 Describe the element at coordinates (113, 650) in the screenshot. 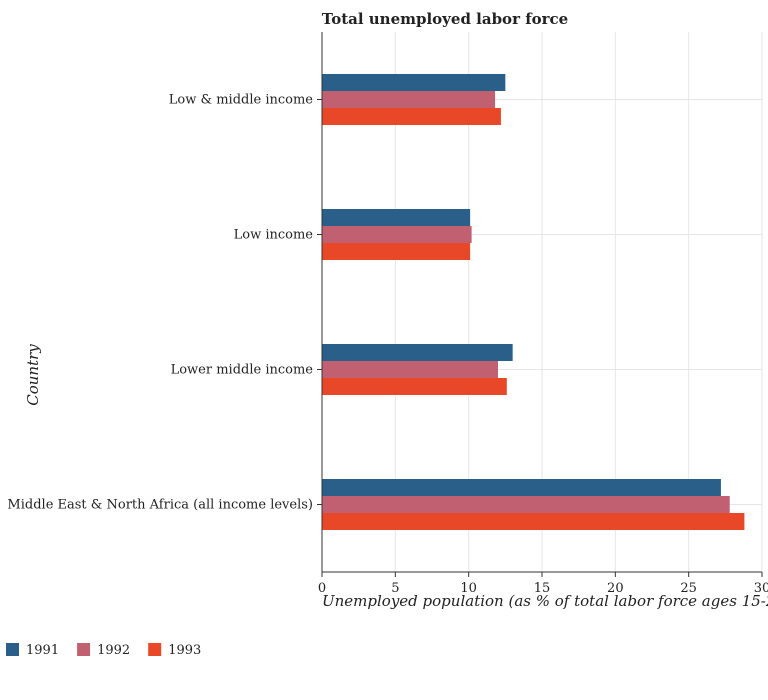

I see `legend-label-1992: 1992` at that location.